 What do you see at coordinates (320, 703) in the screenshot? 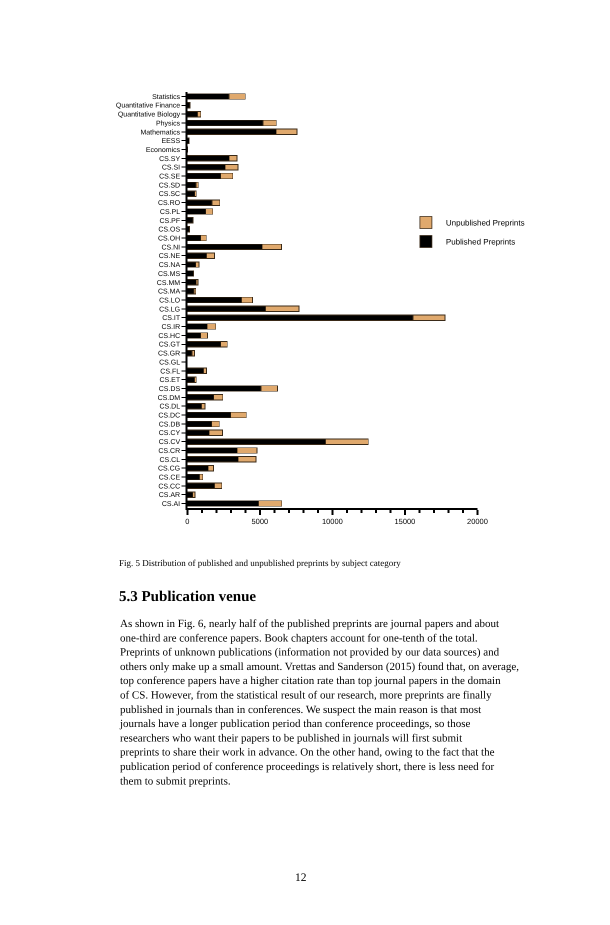
I see `text: As shown in Fig. 6, nearly half of the published preprints are journal papers and about one-third are conference papers. Book chapters account for one-tenth of the total. Preprints of unknown publications (information not provided by our data sources) and others only make up a small amount. Vrettas and Sanderson (2015) found that, on average, top conference papers have a higher citation rate than top journal papers in the domain of CS. However, from the statistical result of our research, more preprints are finally published in journals than in conferences. We suspect the main reason is that most journals have a longer publication period than conference proceedings, so those researchers who want their papers to be published in journals will first submit preprints to share their work in advance. On the other hand, owing to the fact that the publication period of conference proceedings is relatively short, there is less need for them to submit preprints.` at bounding box center [320, 703].